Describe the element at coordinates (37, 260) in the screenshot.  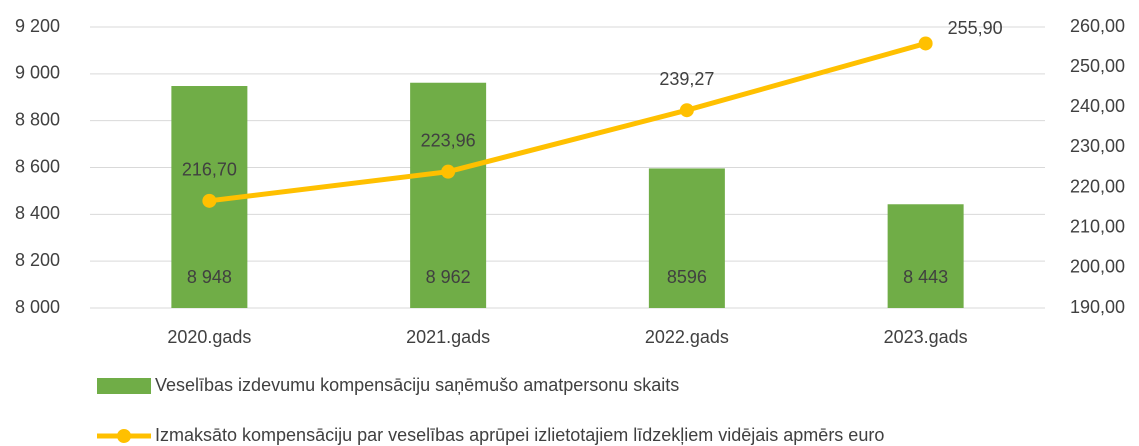
I see `y-tick-label: 8 200` at that location.